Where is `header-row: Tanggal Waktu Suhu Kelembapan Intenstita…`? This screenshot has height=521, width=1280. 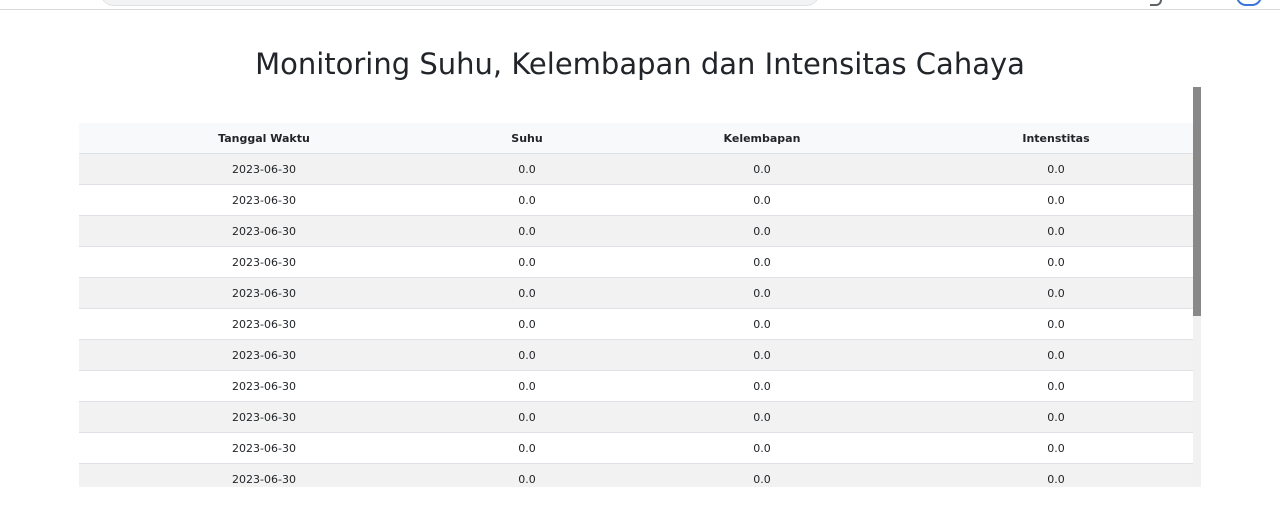
header-row: Tanggal Waktu Suhu Kelembapan Intenstita… is located at coordinates (636, 138).